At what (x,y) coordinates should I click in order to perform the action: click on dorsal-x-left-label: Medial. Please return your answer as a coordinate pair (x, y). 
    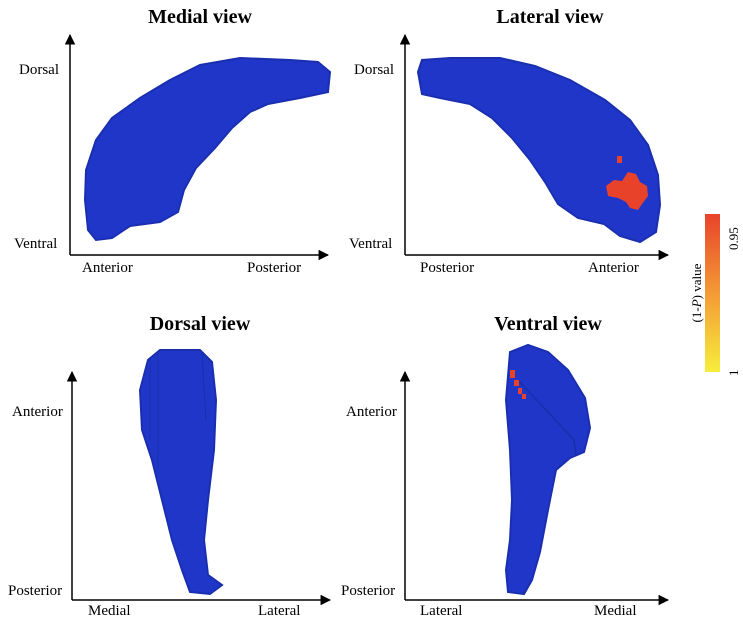
    Looking at the image, I should click on (109, 611).